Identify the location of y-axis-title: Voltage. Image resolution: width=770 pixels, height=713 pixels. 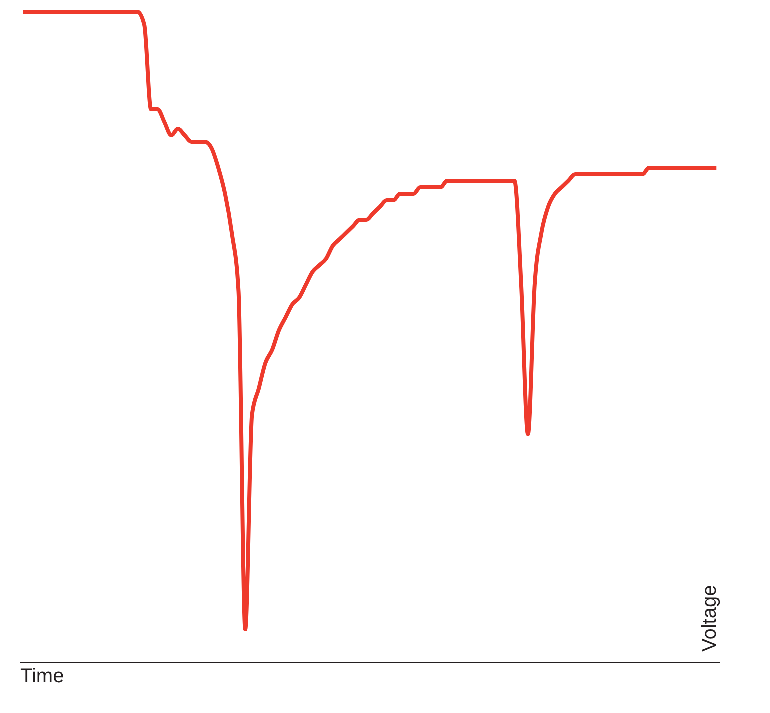
(710, 618).